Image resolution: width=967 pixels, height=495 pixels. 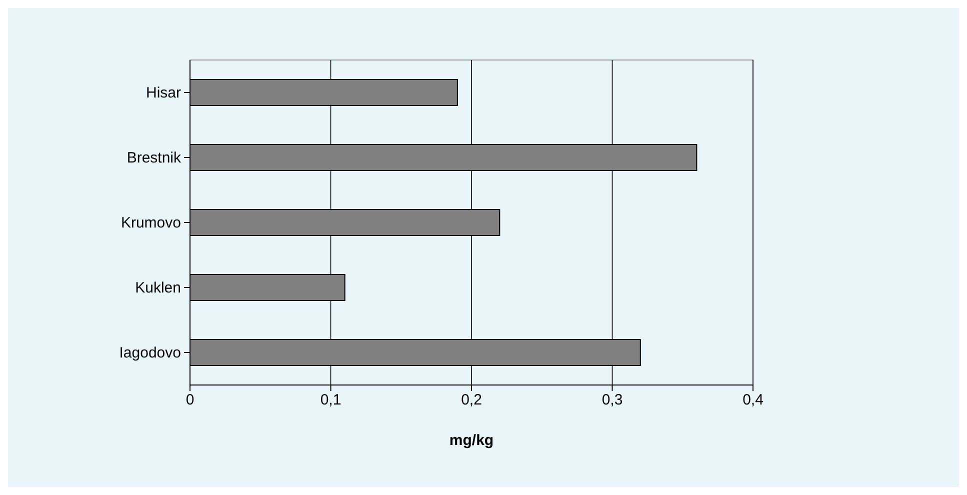 I want to click on y-tick-label: Hisar, so click(x=163, y=93).